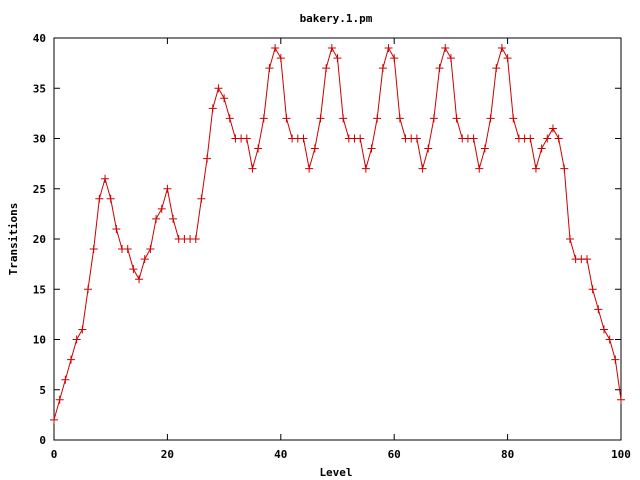 The image size is (640, 480). I want to click on y-tick-label: 0, so click(42, 440).